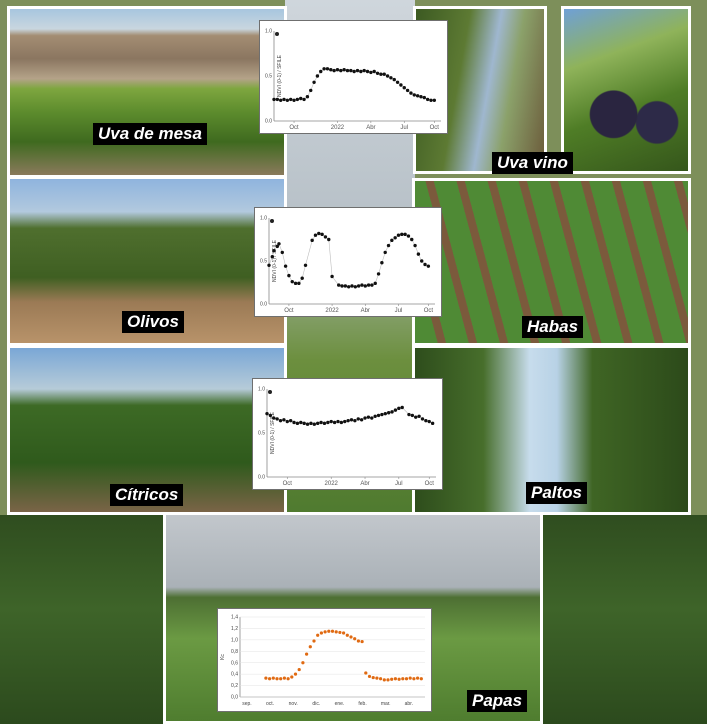  What do you see at coordinates (263, 219) in the screenshot?
I see `y-tick-label: 1.0` at bounding box center [263, 219].